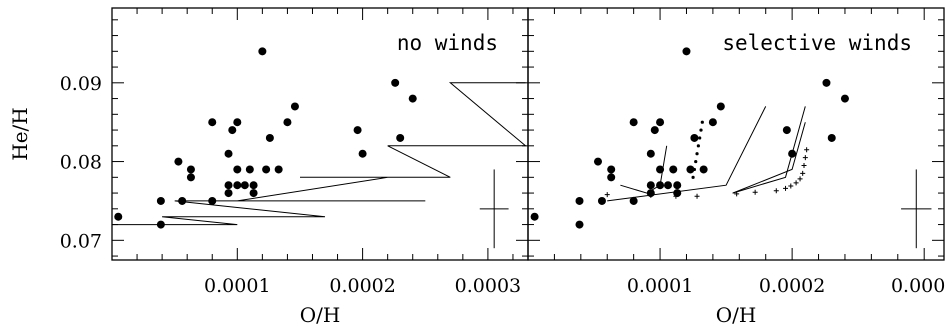  I want to click on y-tick-label: 0.09, so click(81, 84).